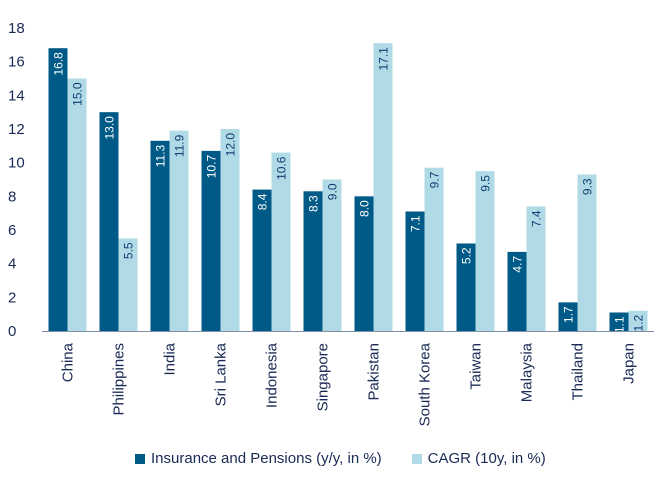 The image size is (662, 478). What do you see at coordinates (588, 186) in the screenshot?
I see `bar-label-cagr: 9.3` at bounding box center [588, 186].